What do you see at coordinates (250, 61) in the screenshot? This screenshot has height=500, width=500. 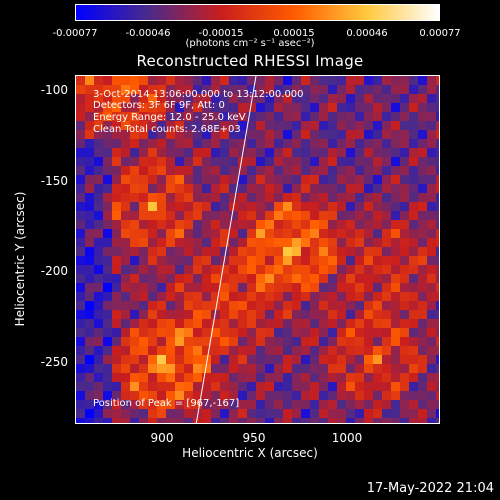 I see `plot-title: Reconstructed RHESSI Image` at bounding box center [250, 61].